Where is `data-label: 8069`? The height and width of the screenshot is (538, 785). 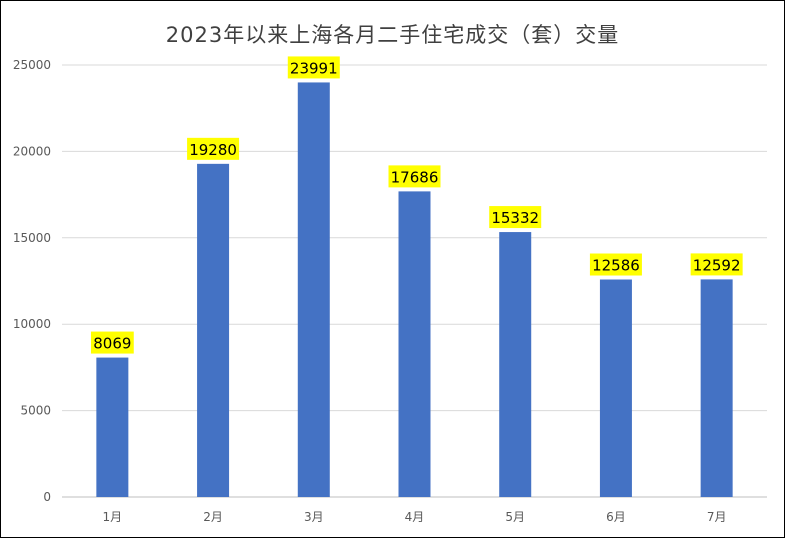
data-label: 8069 is located at coordinates (112, 344).